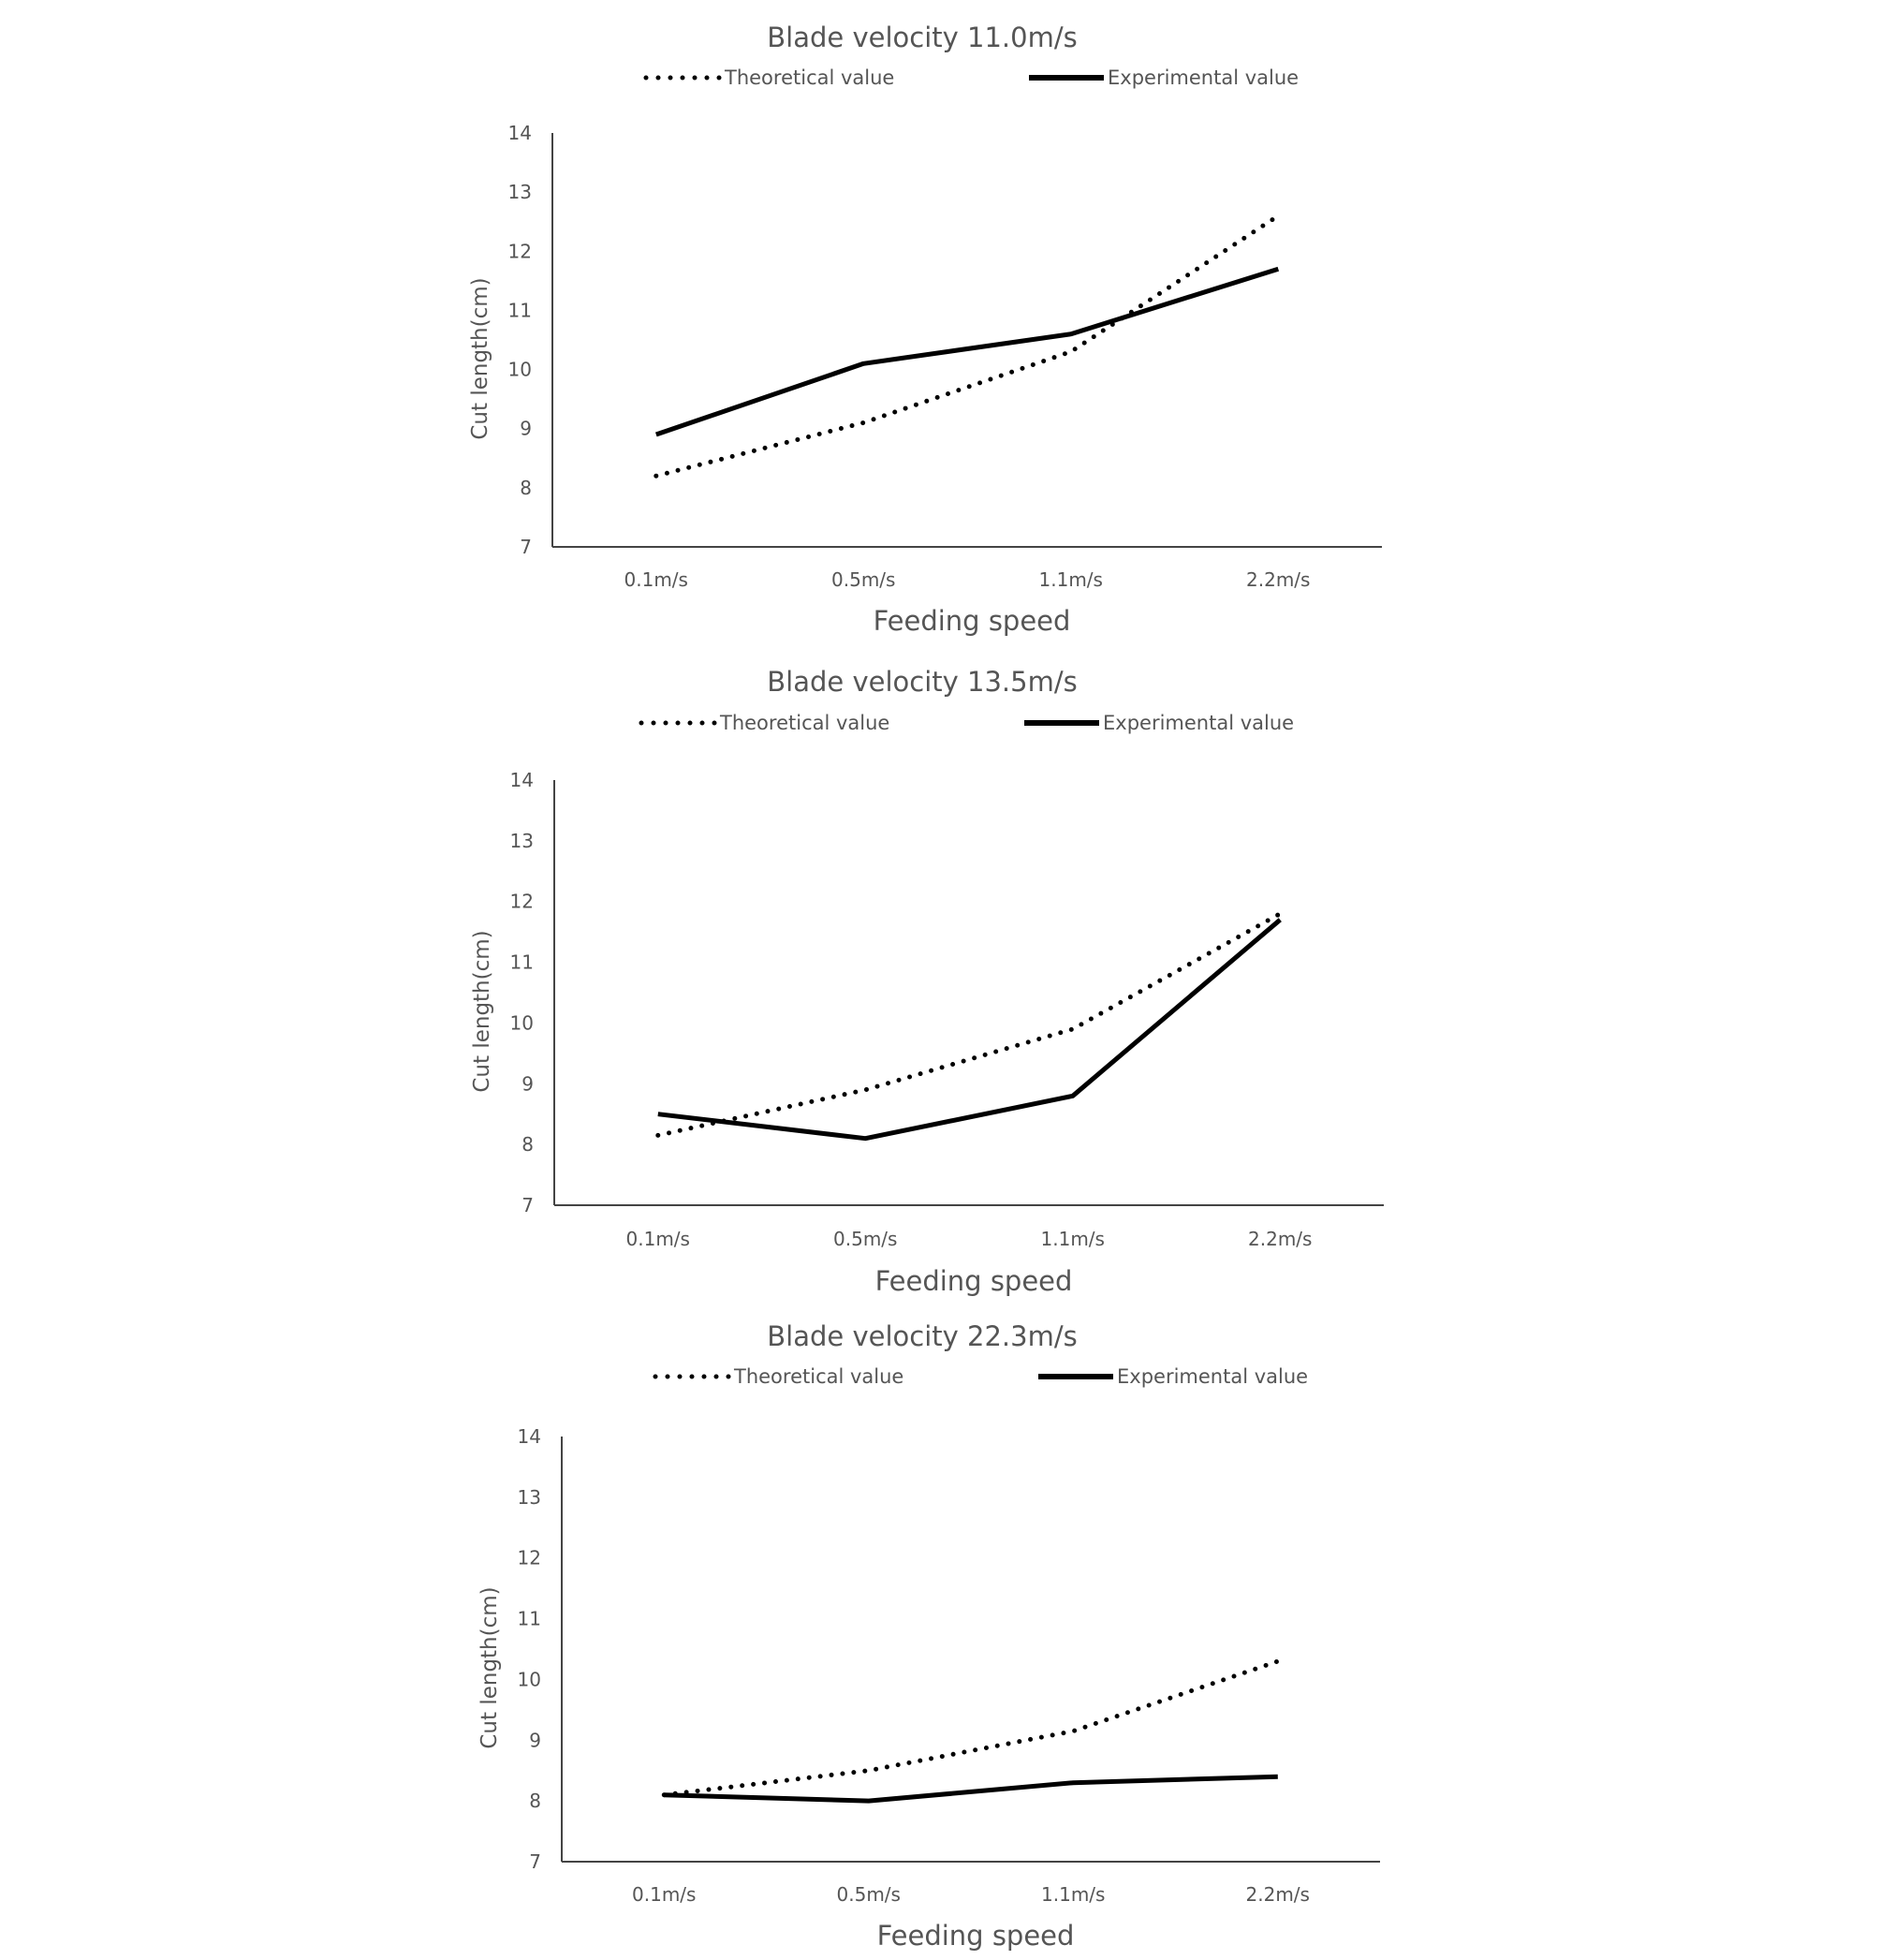 The height and width of the screenshot is (1960, 1880). I want to click on chart-title: Blade velocity 11.0m/s, so click(922, 37).